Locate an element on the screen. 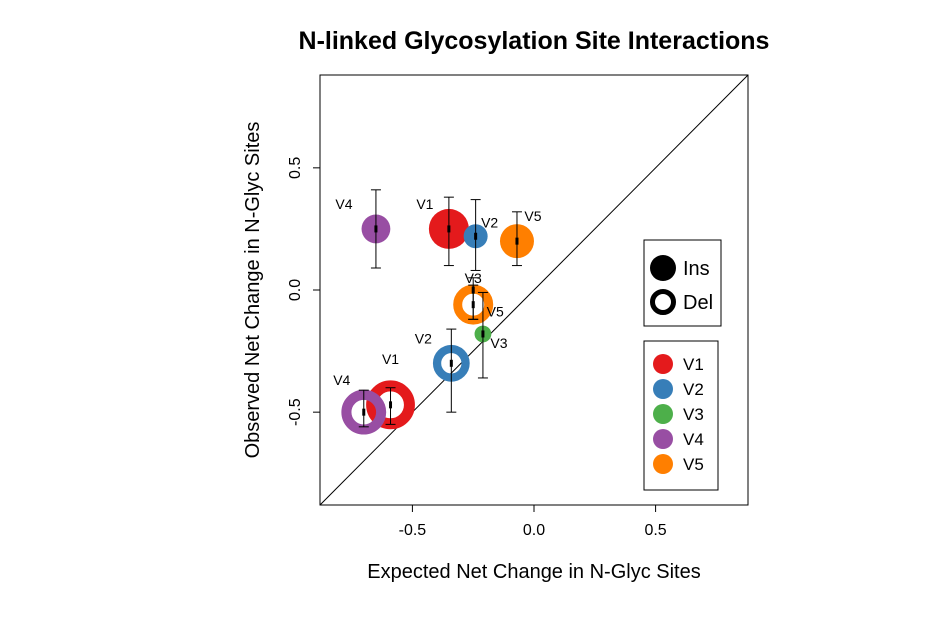  legend-swatch-v3 is located at coordinates (663, 414).